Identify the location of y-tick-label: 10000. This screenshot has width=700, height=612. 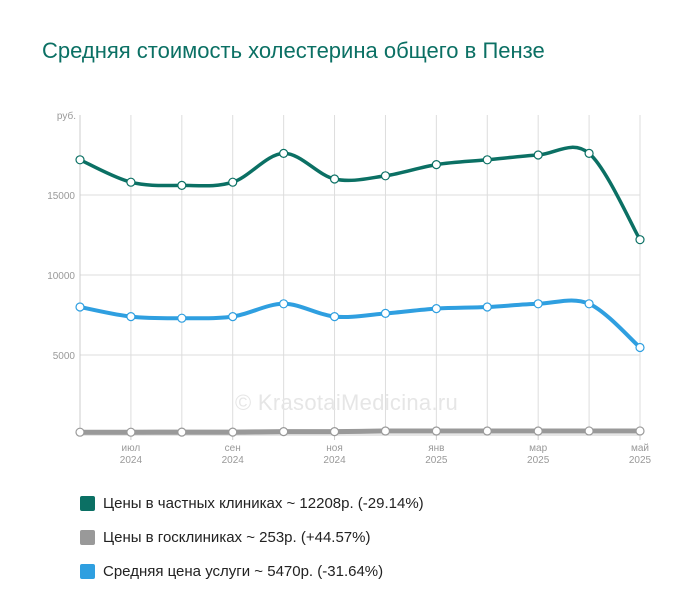
(61, 276).